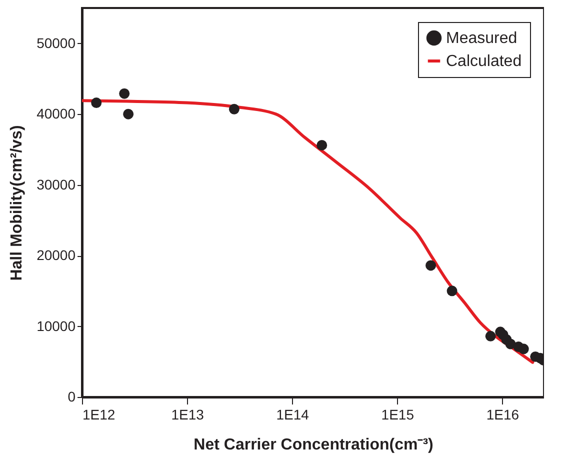 This screenshot has height=462, width=580. What do you see at coordinates (56, 42) in the screenshot?
I see `y-tick-label: 50000` at bounding box center [56, 42].